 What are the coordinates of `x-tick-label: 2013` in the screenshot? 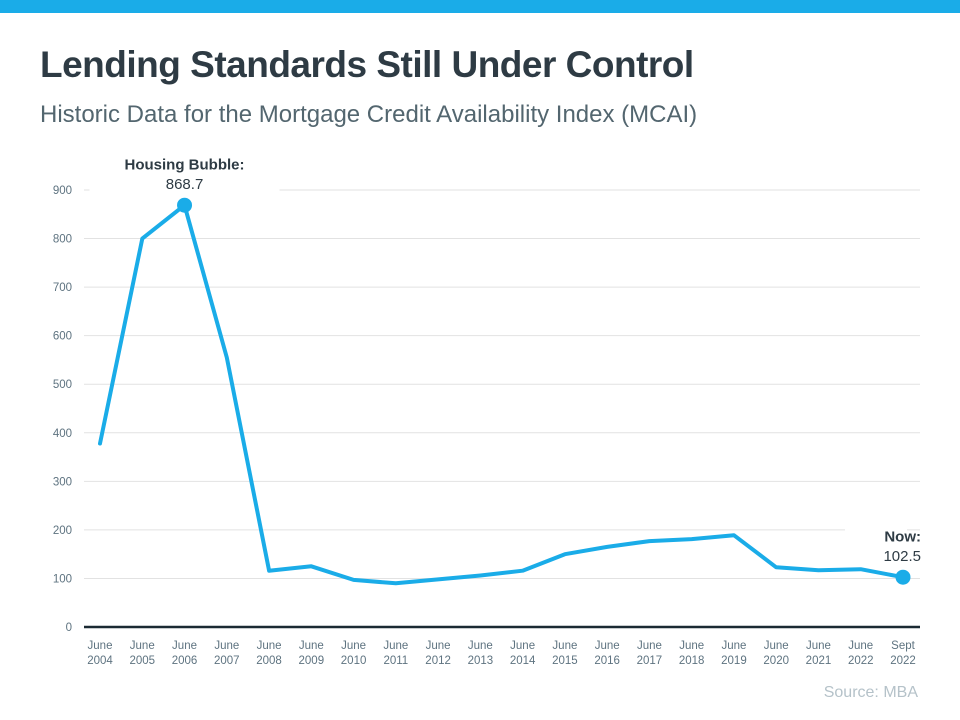 It's located at (481, 661).